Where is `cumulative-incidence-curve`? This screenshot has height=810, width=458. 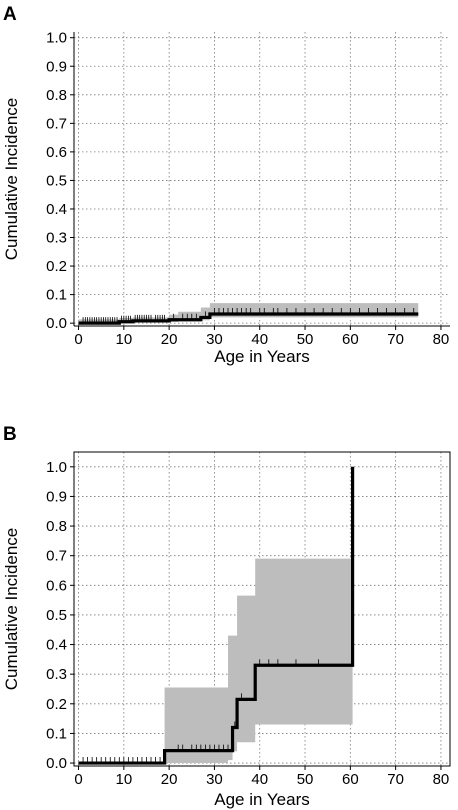 cumulative-incidence-curve is located at coordinates (248, 318).